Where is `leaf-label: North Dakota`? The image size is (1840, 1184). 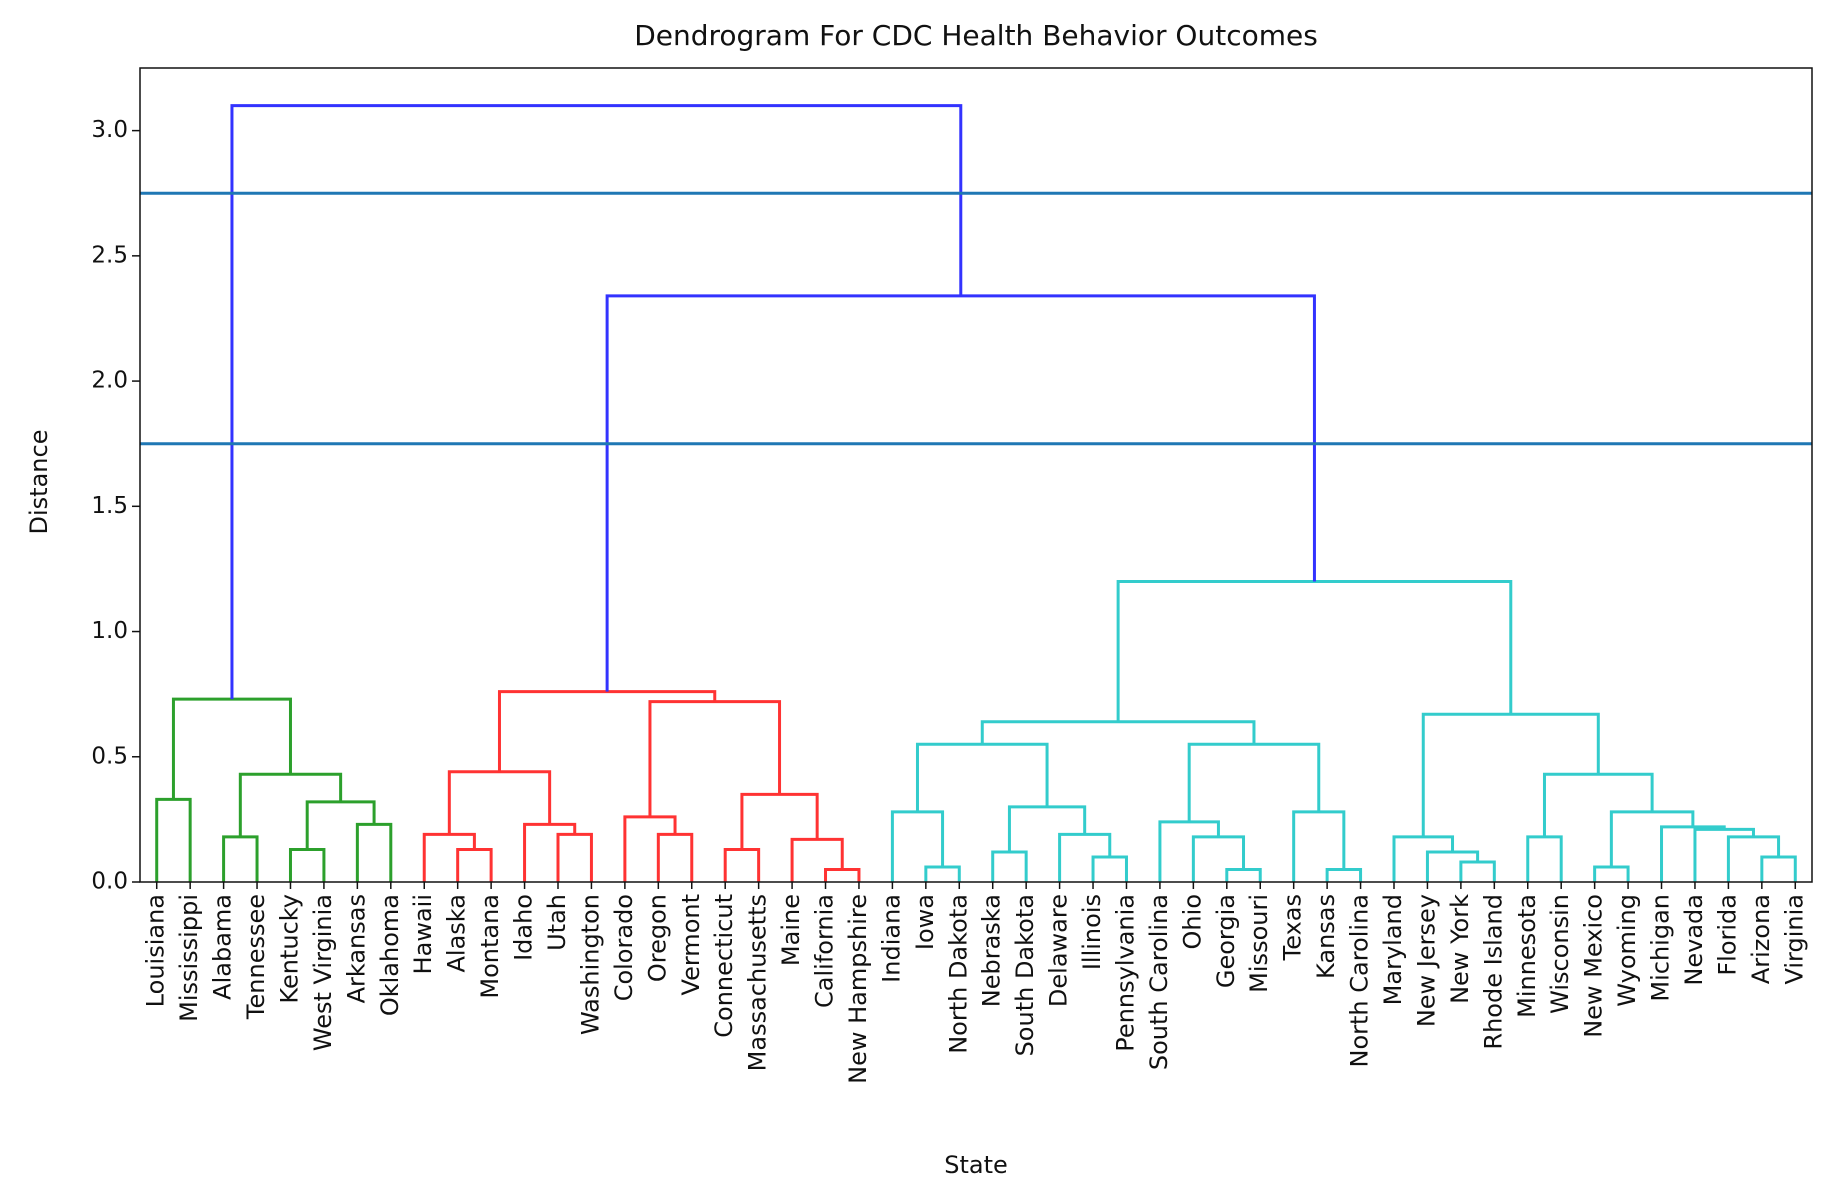
leaf-label: North Dakota is located at coordinates (958, 974).